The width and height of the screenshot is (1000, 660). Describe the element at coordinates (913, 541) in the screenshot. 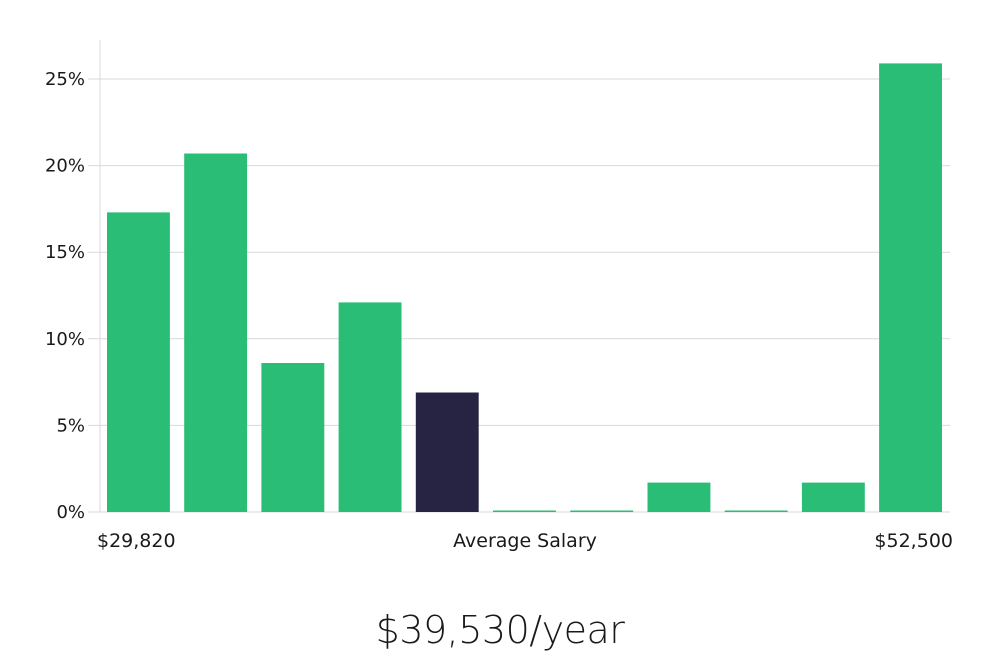

I see `x-max-label: $52,500` at that location.